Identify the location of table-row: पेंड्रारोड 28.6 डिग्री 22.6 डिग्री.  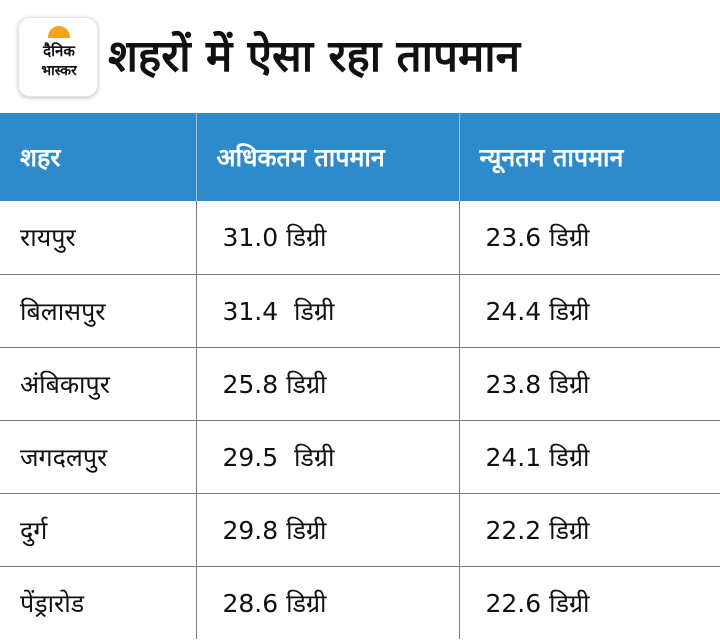
(360, 602).